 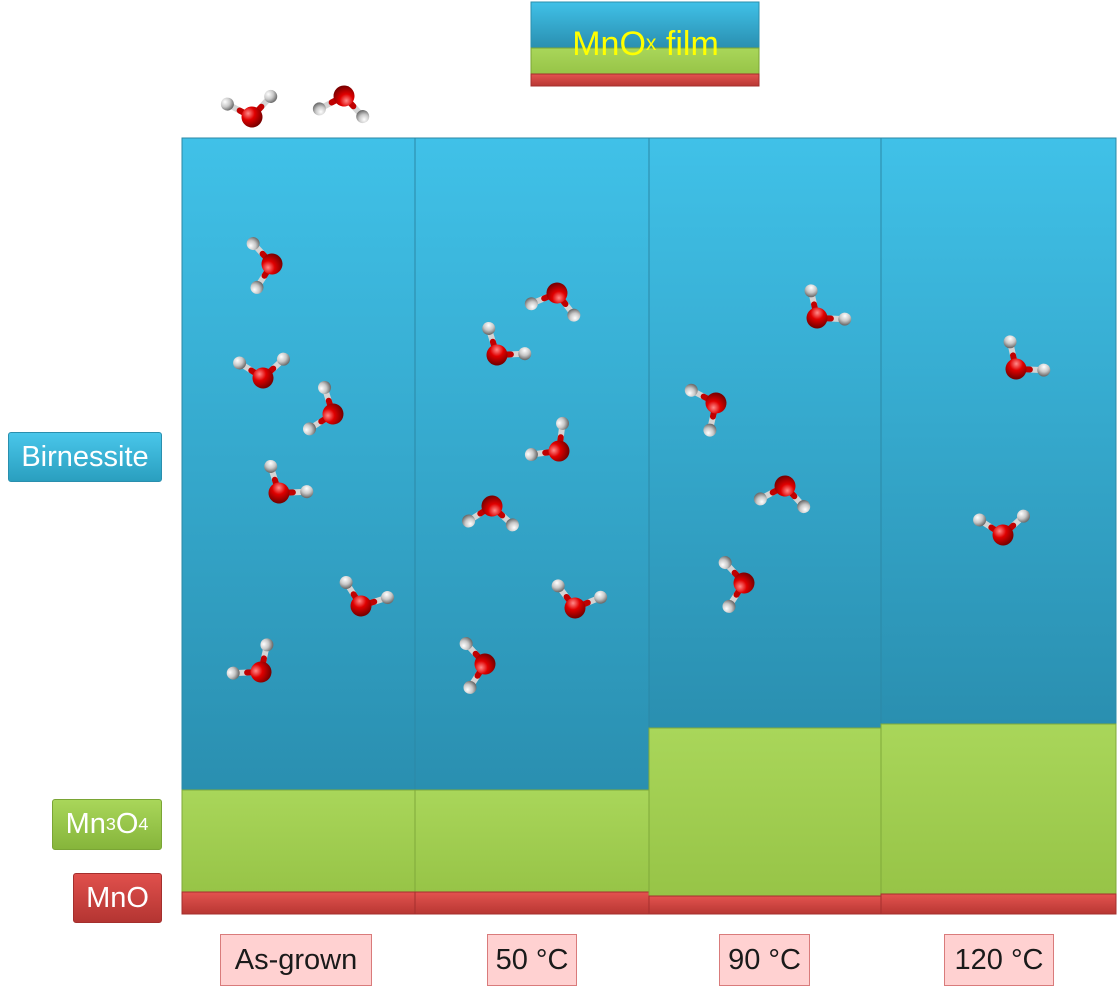 What do you see at coordinates (143, 824) in the screenshot?
I see `legend-mn3o4-sub2: 4` at bounding box center [143, 824].